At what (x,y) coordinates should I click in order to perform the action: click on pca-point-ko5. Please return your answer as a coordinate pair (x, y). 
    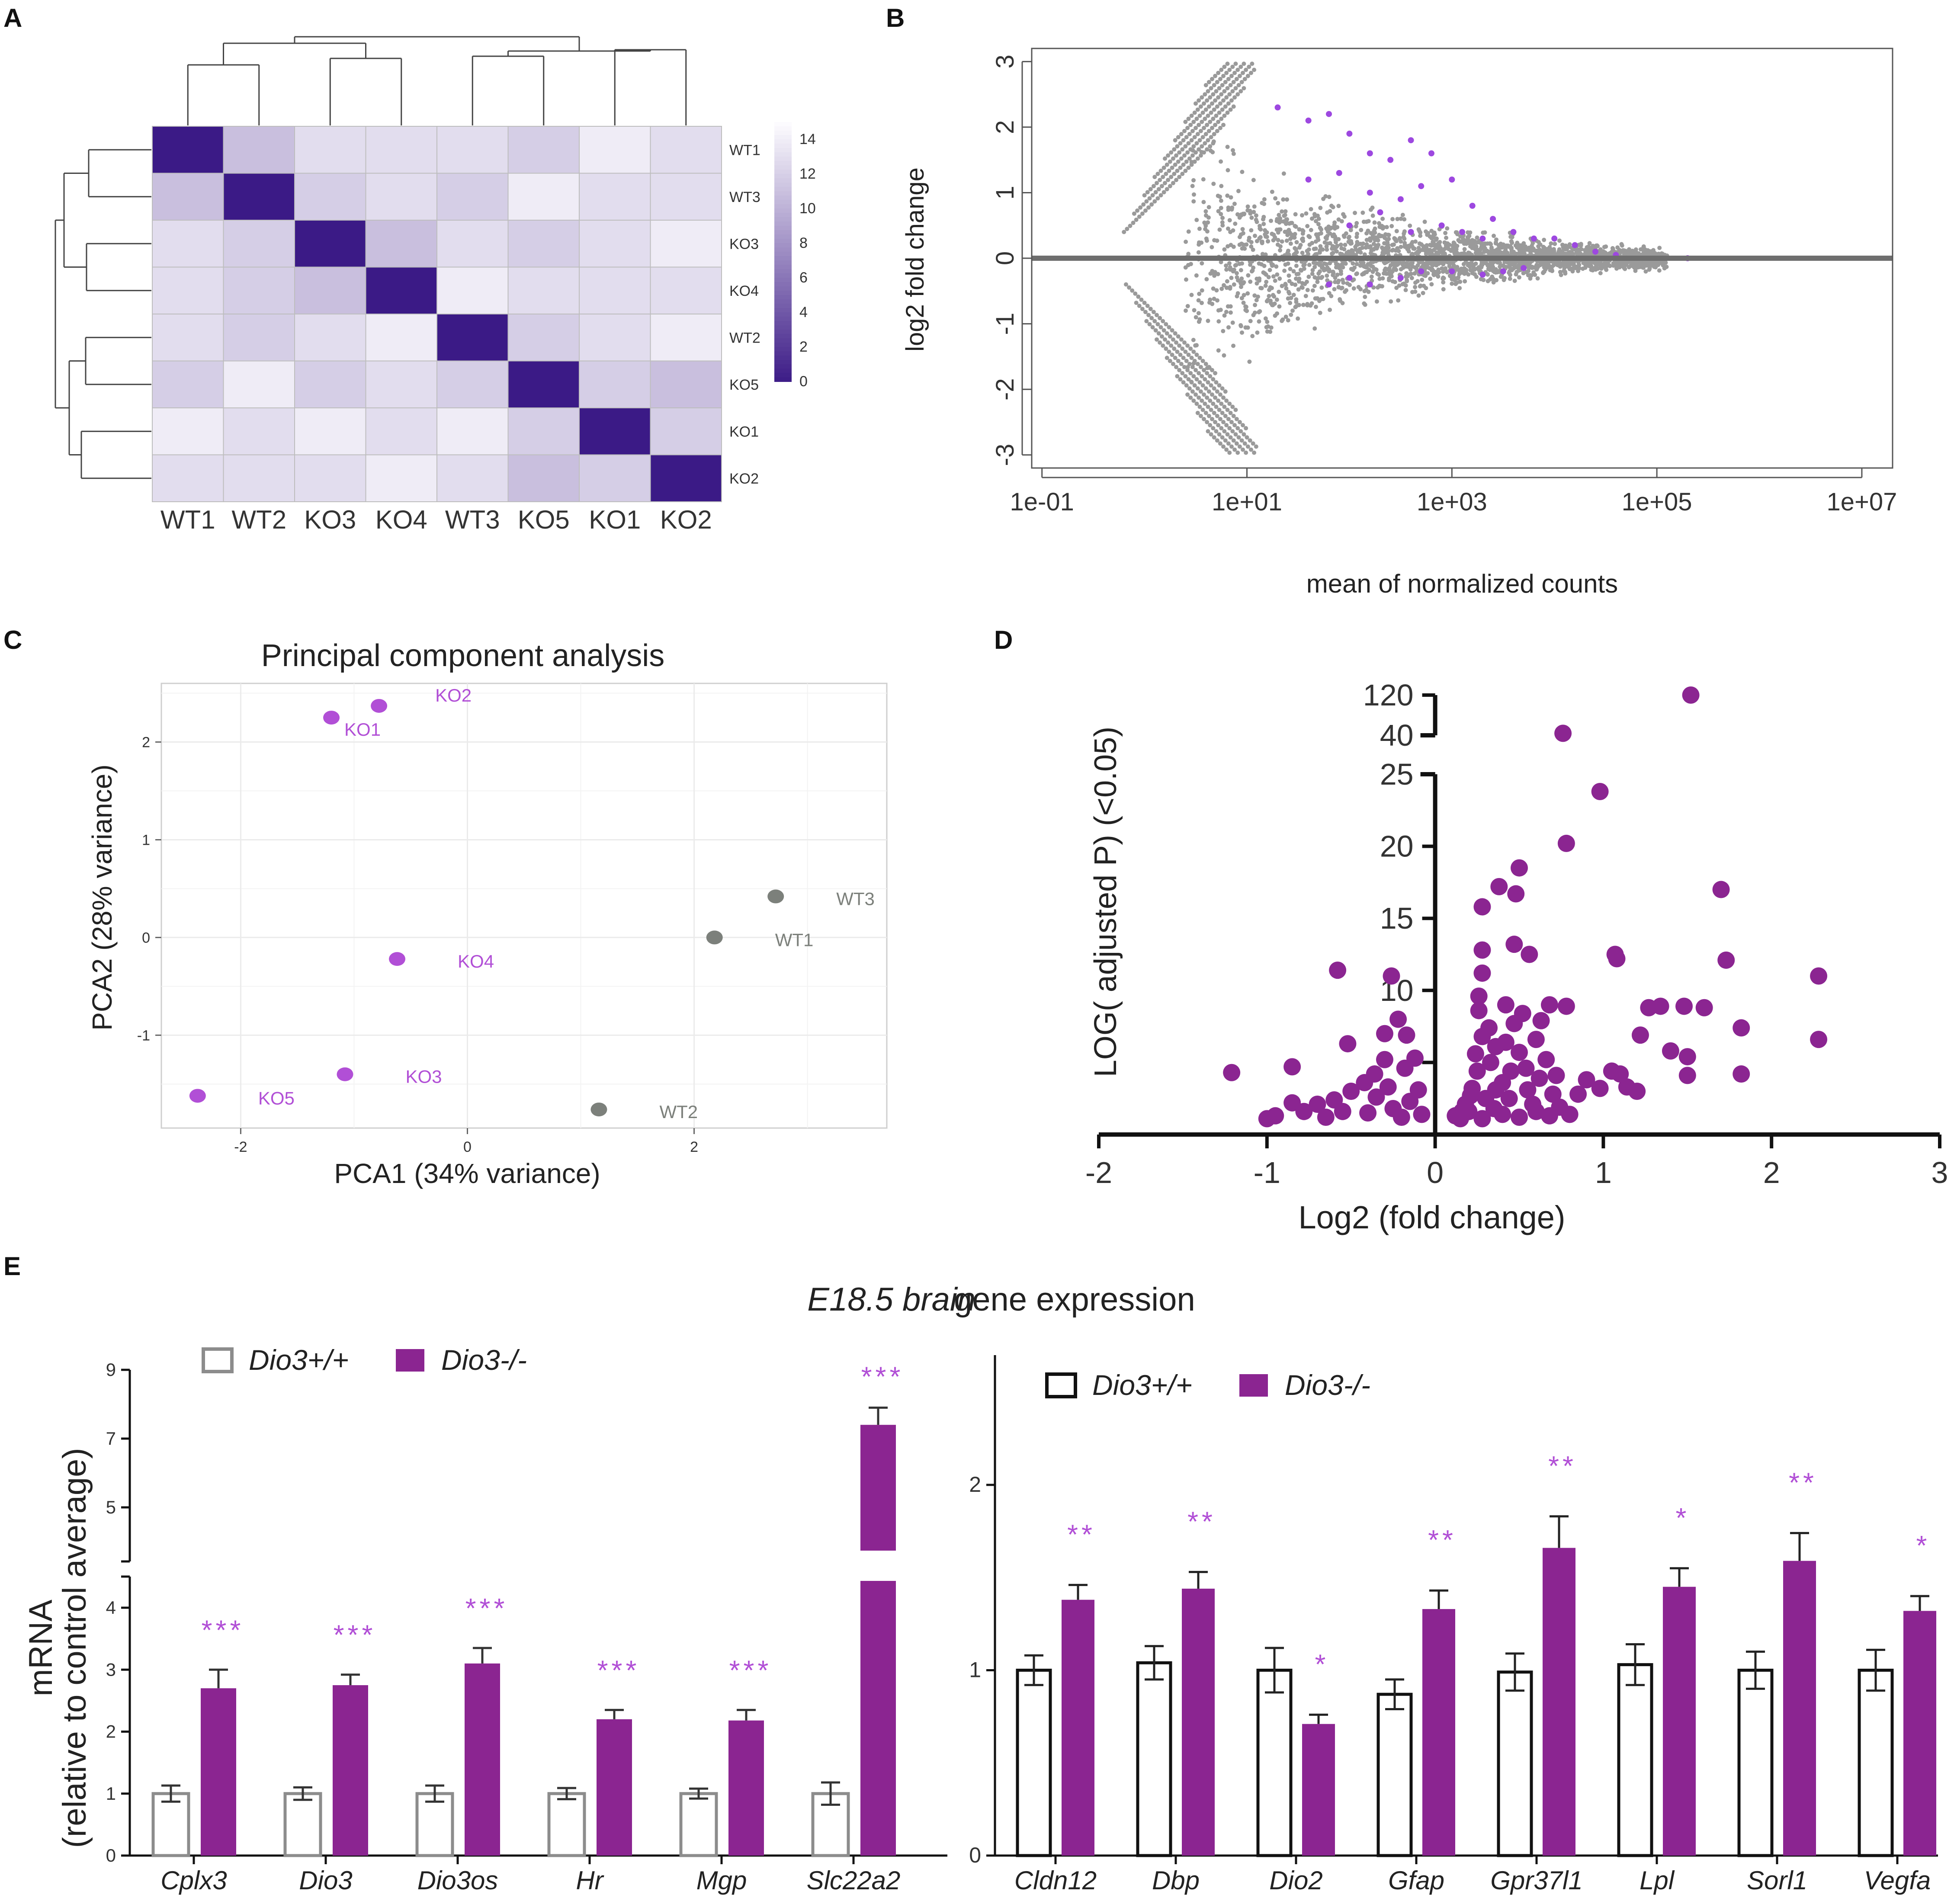
    Looking at the image, I should click on (197, 1096).